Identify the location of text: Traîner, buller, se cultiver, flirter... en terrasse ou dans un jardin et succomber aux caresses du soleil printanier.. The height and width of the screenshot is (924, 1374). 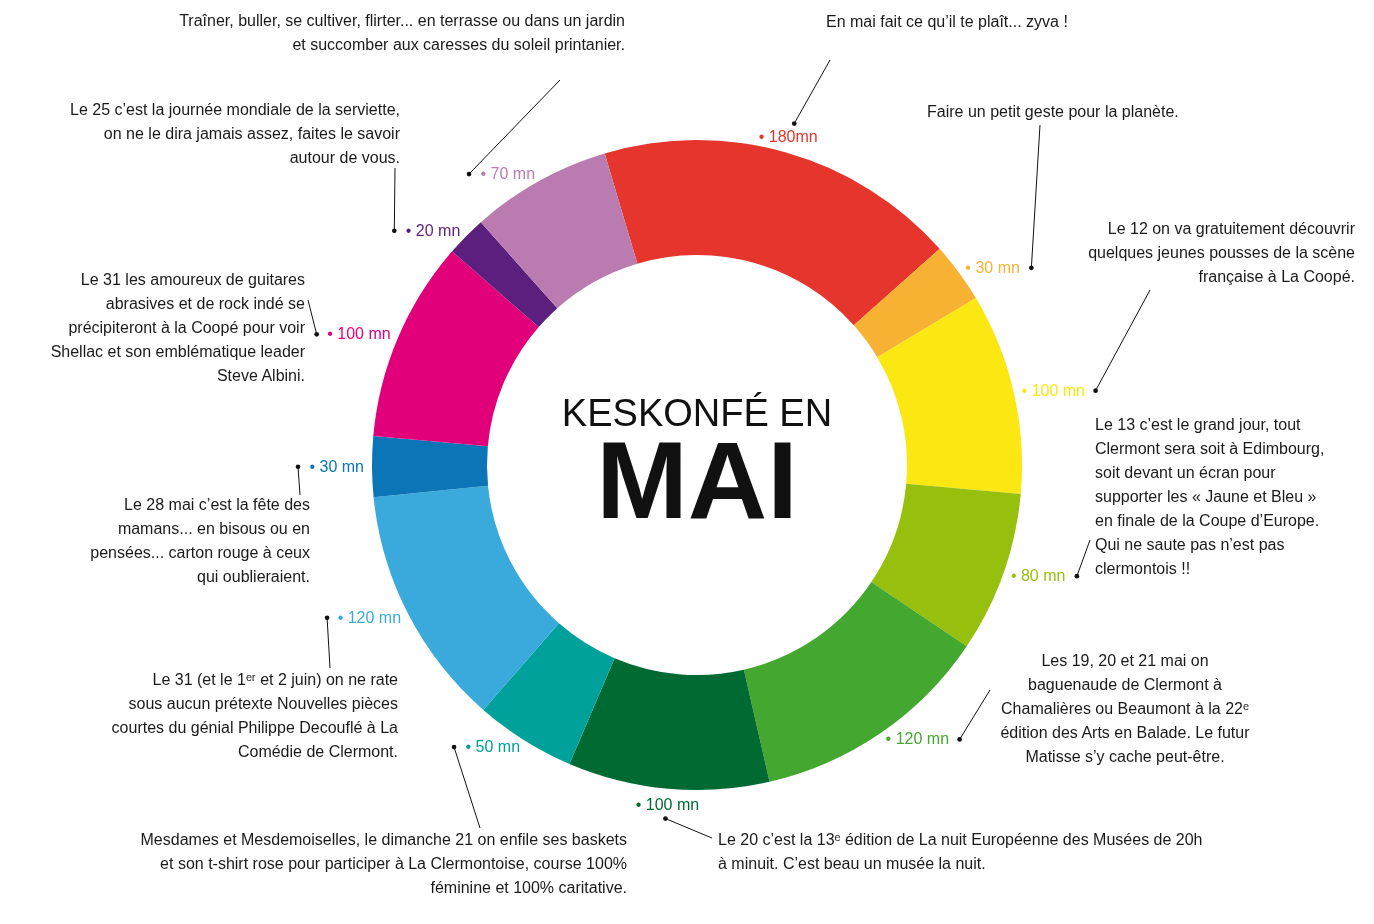
(402, 32).